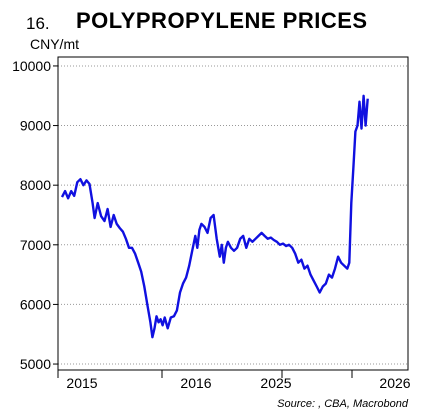 The height and width of the screenshot is (418, 428). What do you see at coordinates (195, 383) in the screenshot?
I see `x-tick-label: 2016` at bounding box center [195, 383].